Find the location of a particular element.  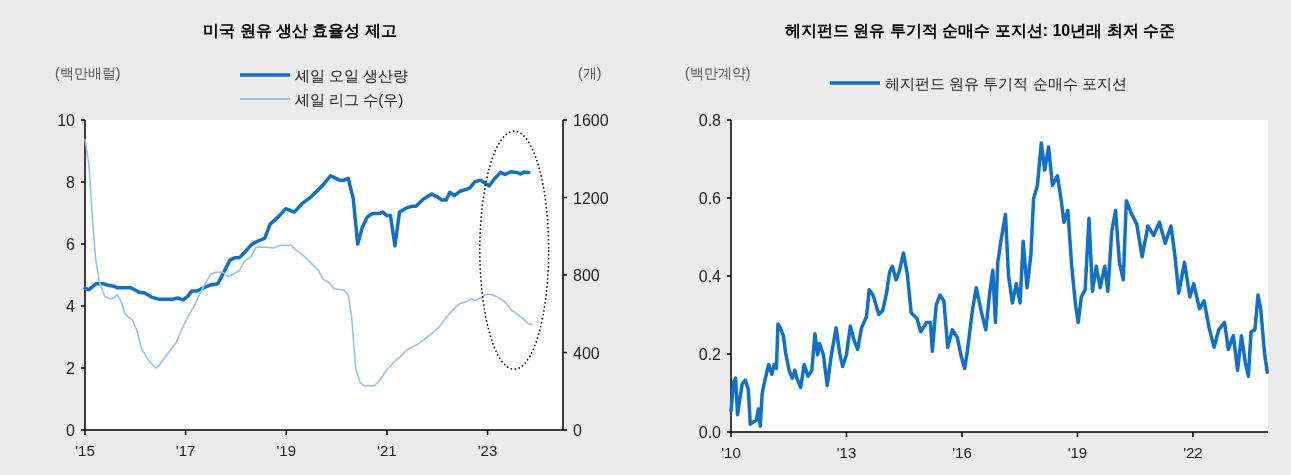

x-tick-label: '10 is located at coordinates (731, 452).